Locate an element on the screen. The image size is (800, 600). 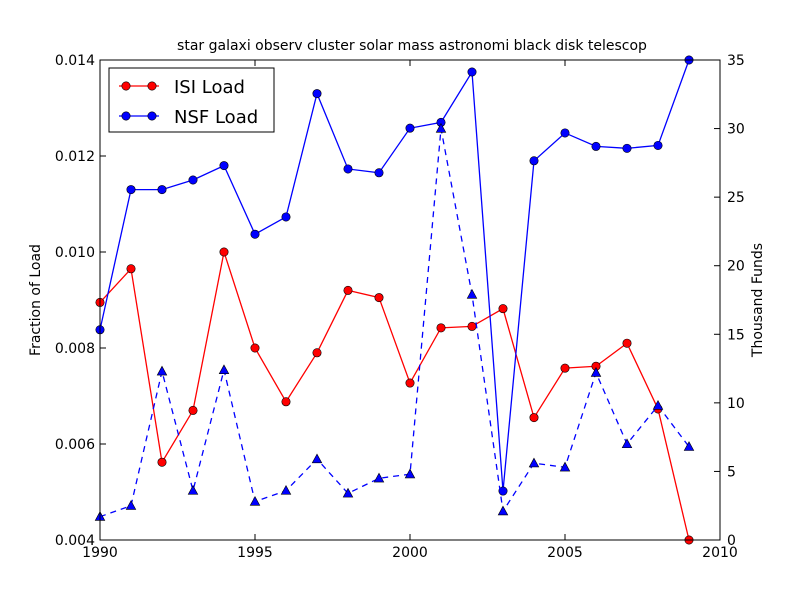
y-tick-label-right: 5 is located at coordinates (731, 472).